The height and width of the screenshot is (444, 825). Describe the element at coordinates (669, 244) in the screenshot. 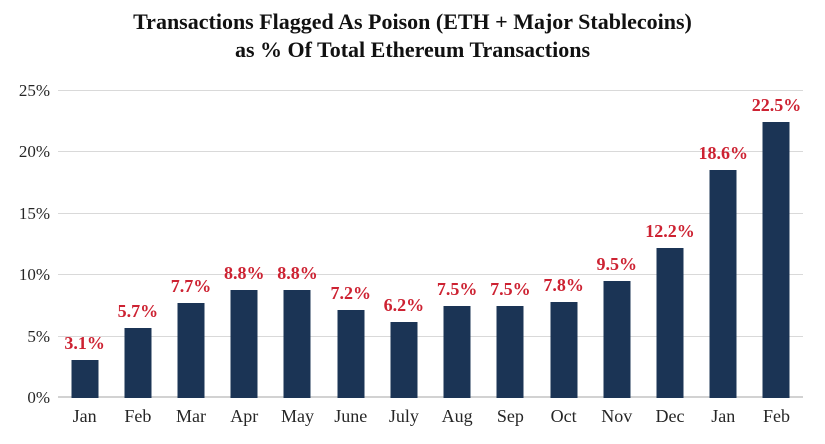

I see `bar-group: 12.2%` at that location.